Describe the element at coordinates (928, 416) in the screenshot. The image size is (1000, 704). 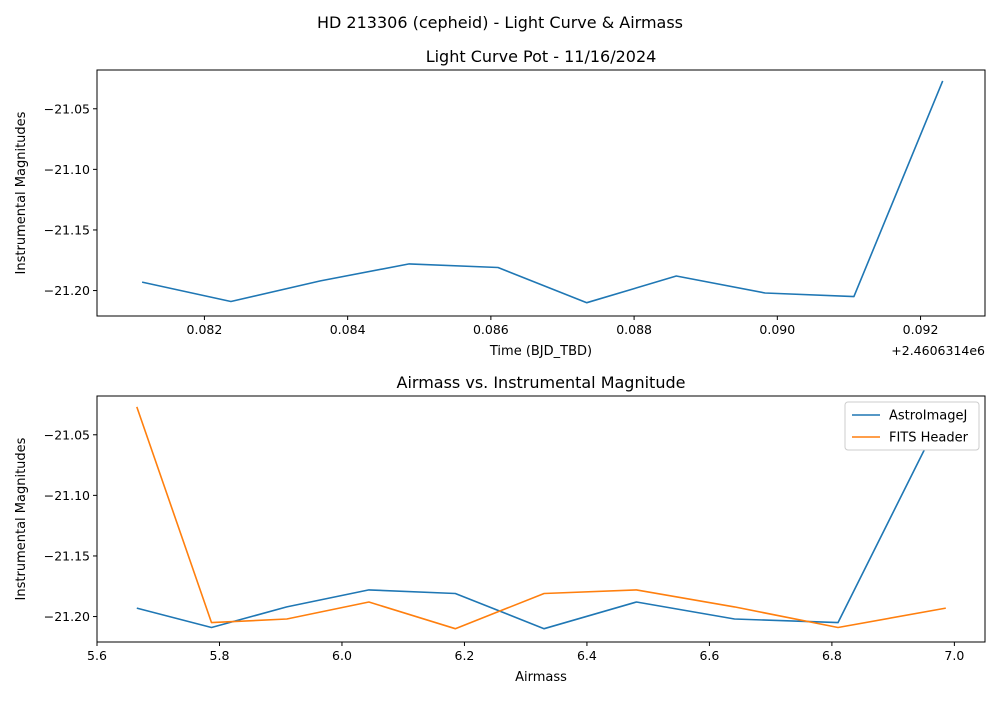
I see `legend-label: AstroImageJ` at that location.